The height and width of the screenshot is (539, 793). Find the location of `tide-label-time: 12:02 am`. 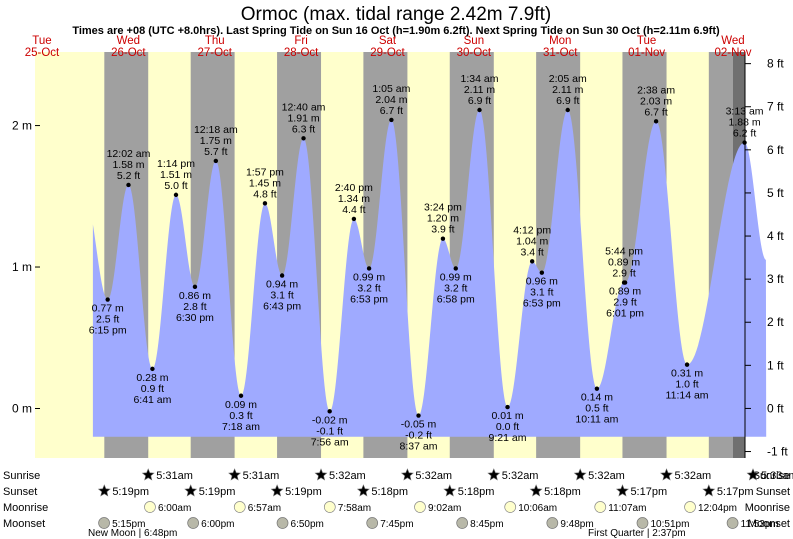

tide-label-time: 12:02 am is located at coordinates (129, 154).